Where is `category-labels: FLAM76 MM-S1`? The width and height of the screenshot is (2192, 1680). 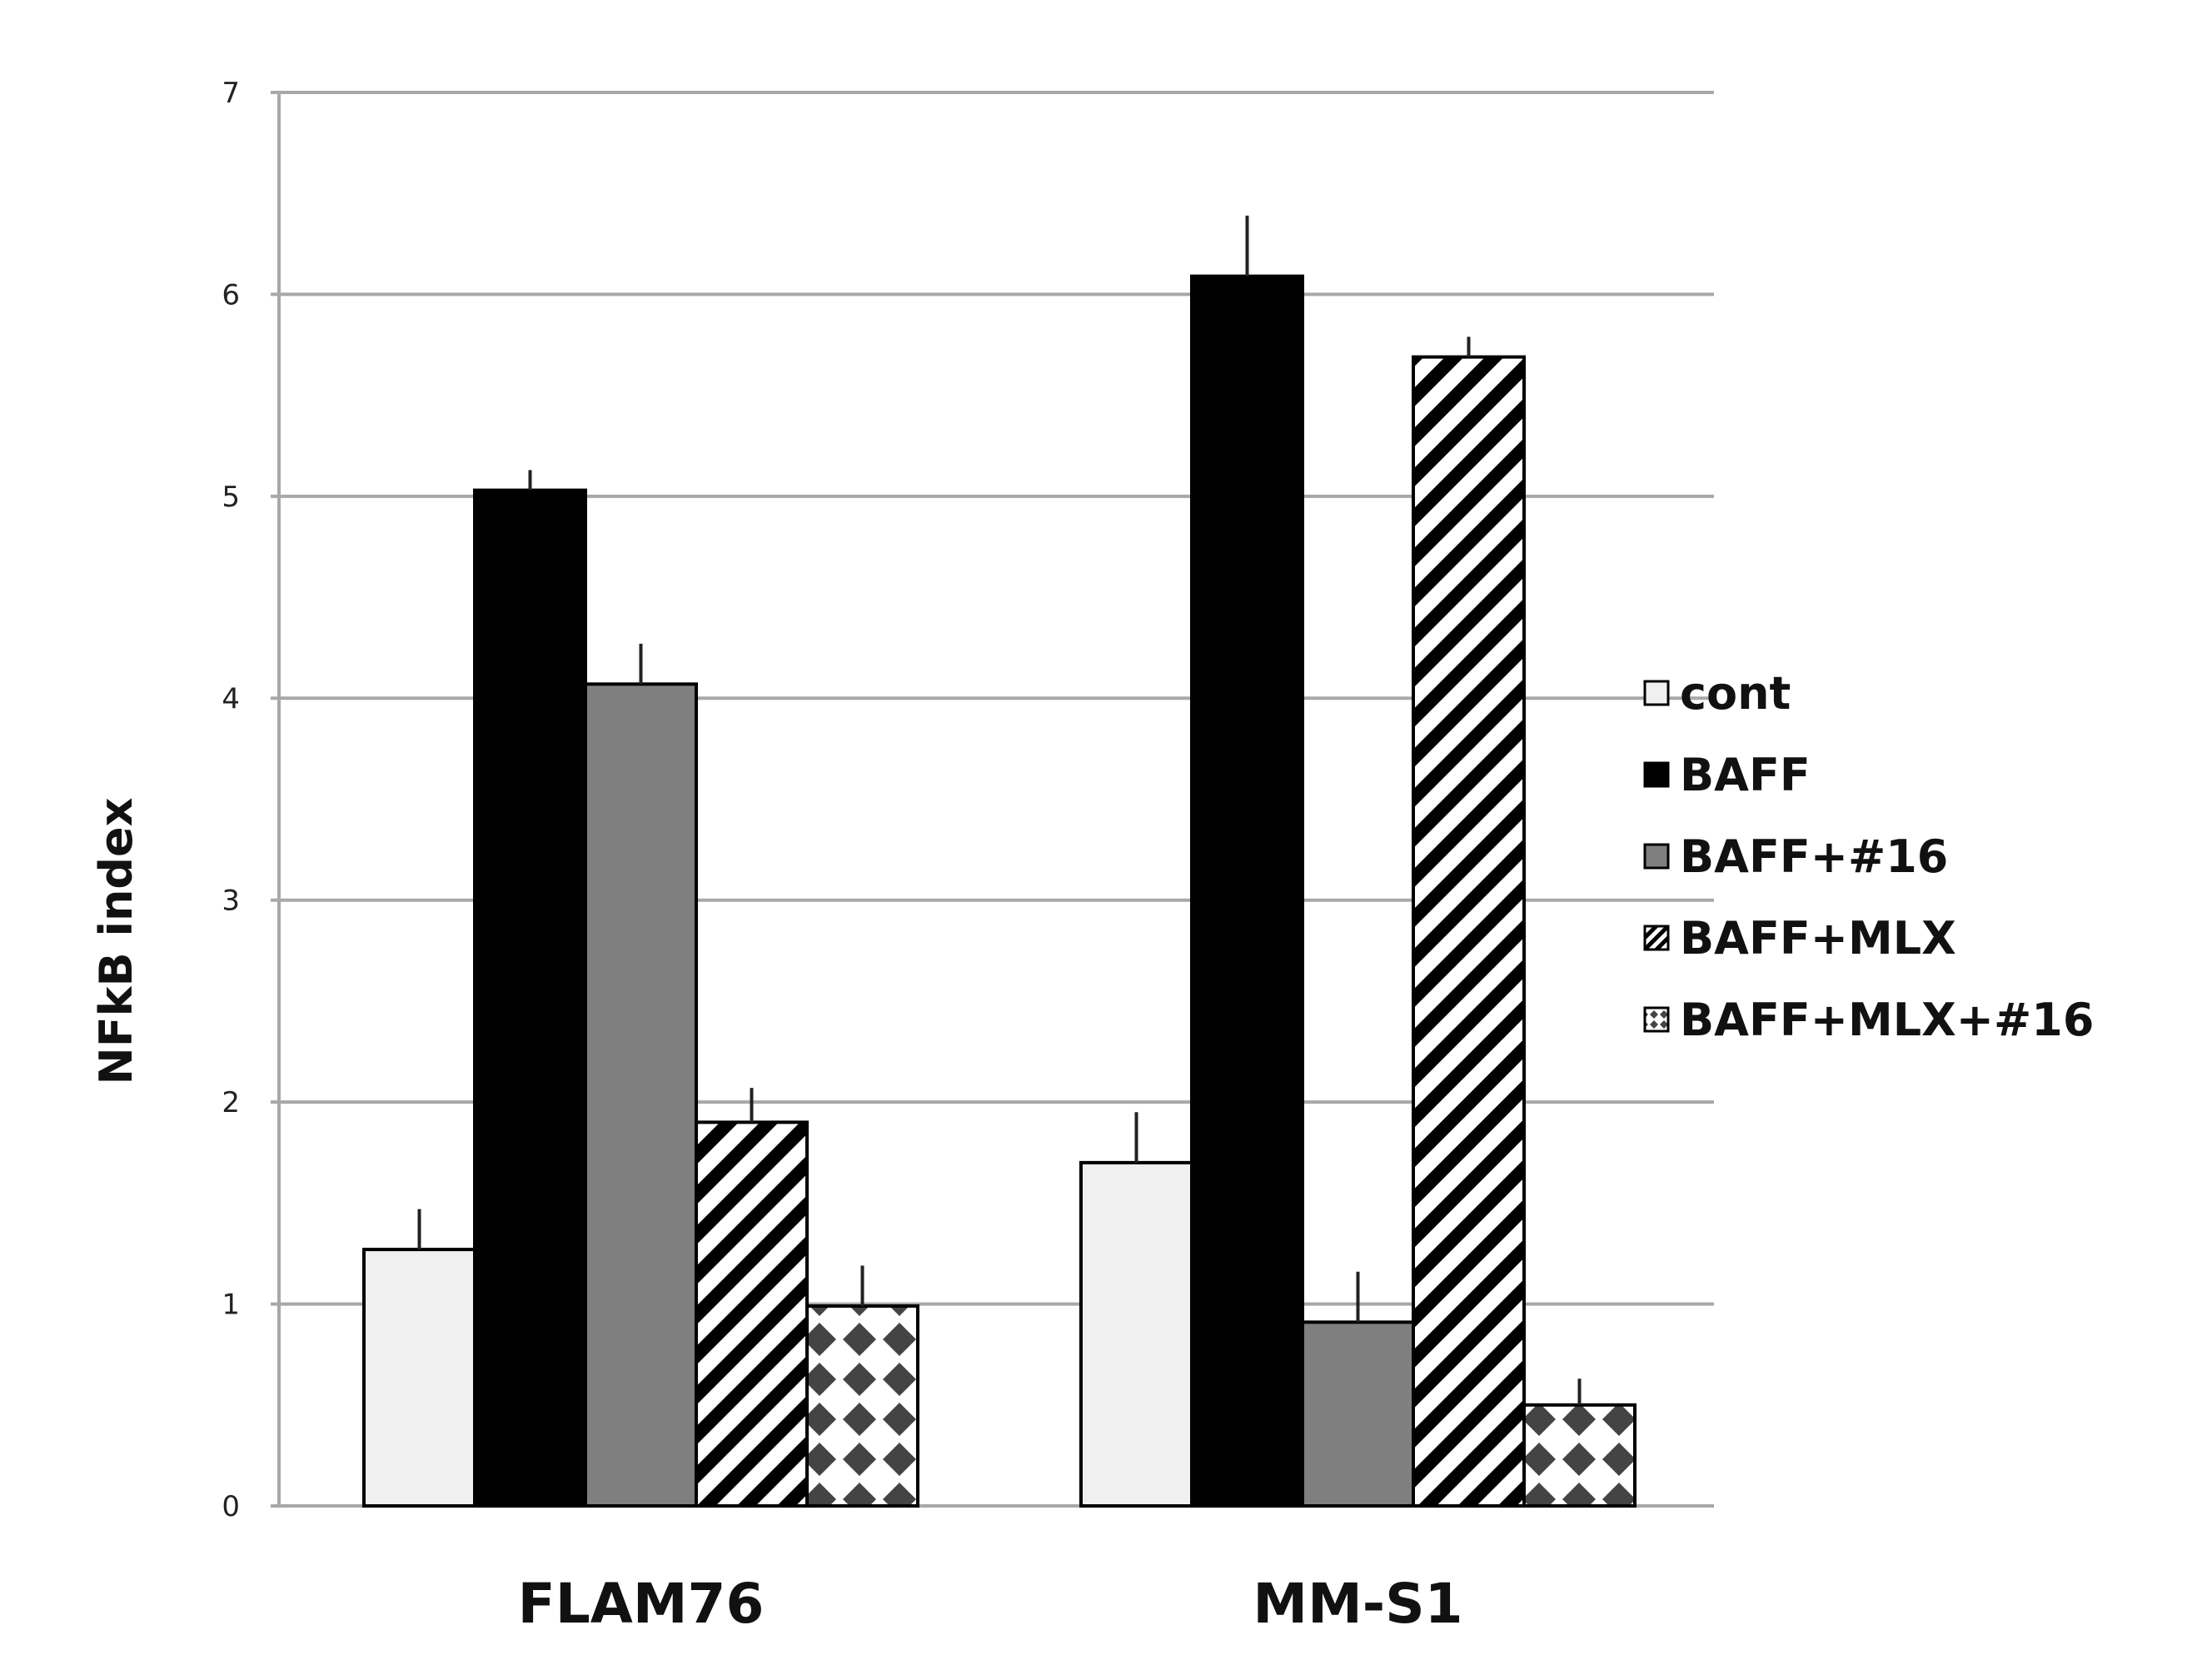
category-labels: FLAM76 MM-S1 is located at coordinates (990, 1604).